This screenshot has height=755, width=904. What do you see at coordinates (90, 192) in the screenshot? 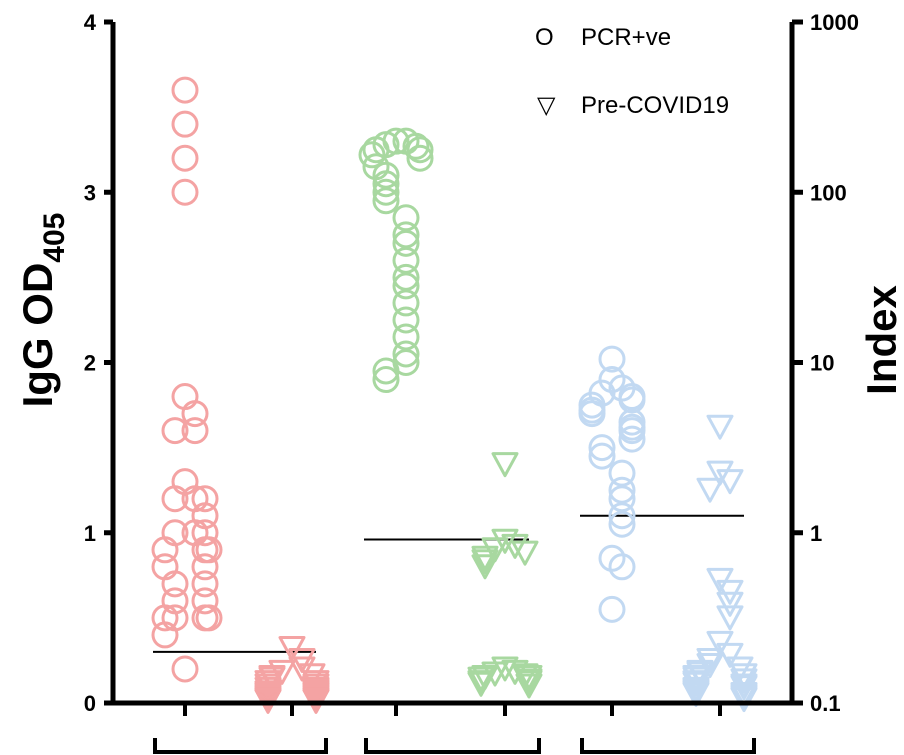
I see `left-y-tick-label: 3` at bounding box center [90, 192].